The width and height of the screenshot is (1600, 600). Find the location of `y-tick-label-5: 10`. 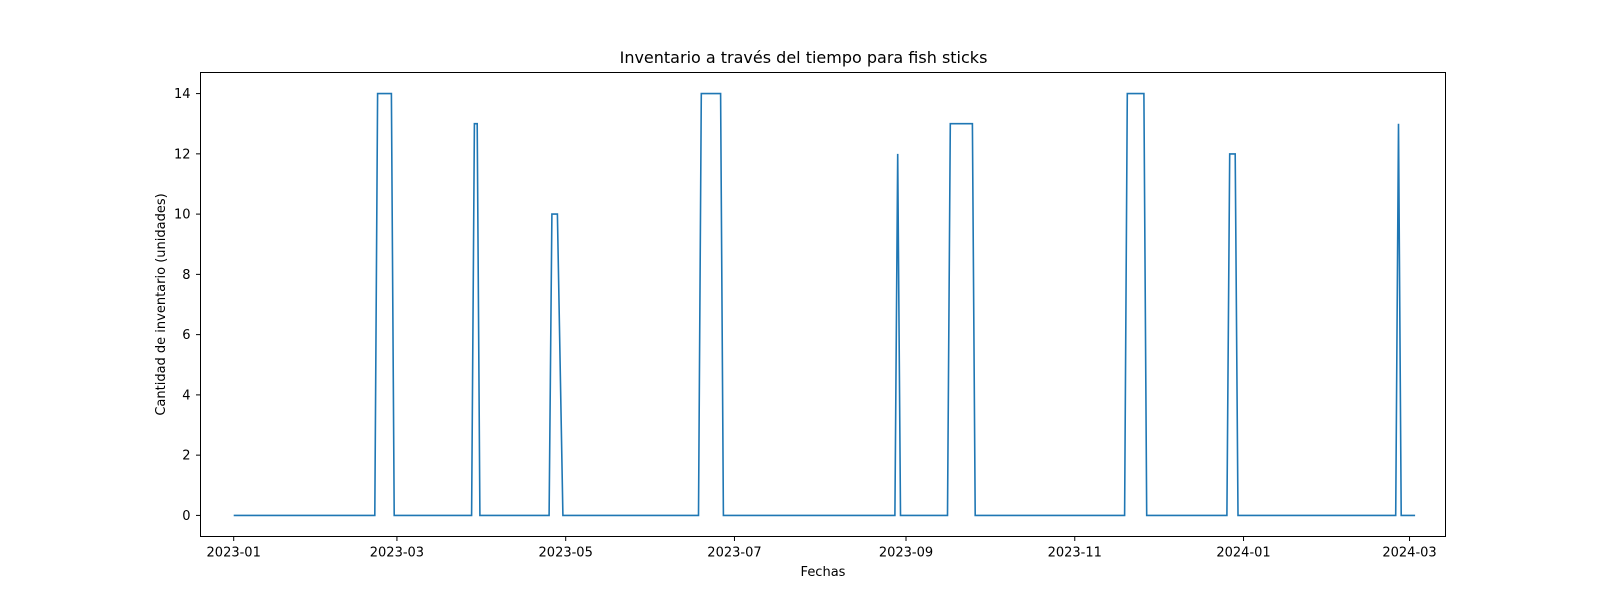

y-tick-label-5: 10 is located at coordinates (182, 215).